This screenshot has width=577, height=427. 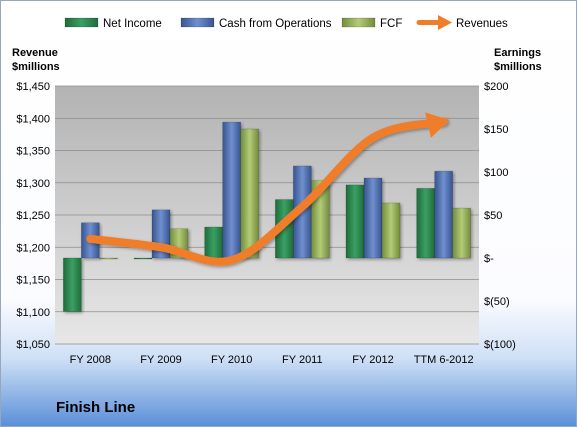 What do you see at coordinates (302, 360) in the screenshot?
I see `x-tick-label: FY 2011` at bounding box center [302, 360].